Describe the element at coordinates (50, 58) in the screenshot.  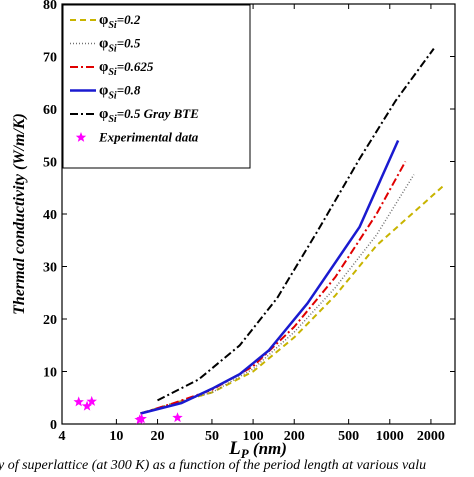
I see `y-tick-label: 70` at that location.